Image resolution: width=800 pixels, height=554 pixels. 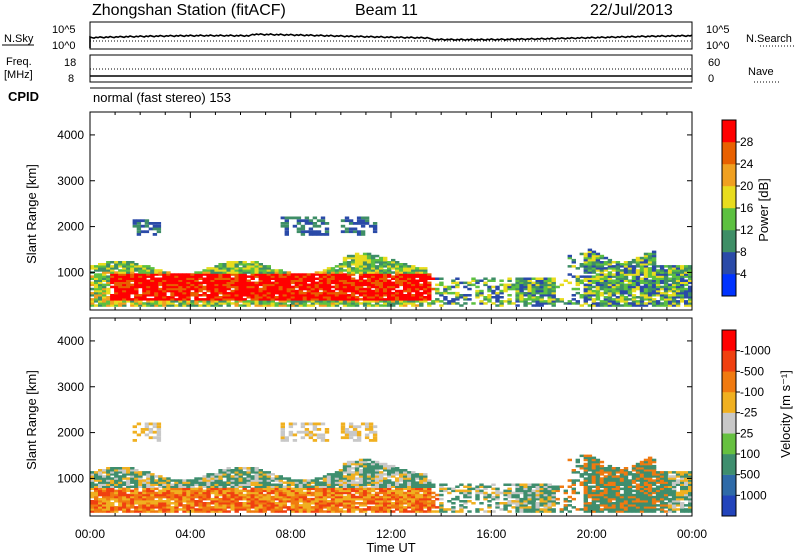 I want to click on cpid-label: CPID, so click(x=23, y=96).